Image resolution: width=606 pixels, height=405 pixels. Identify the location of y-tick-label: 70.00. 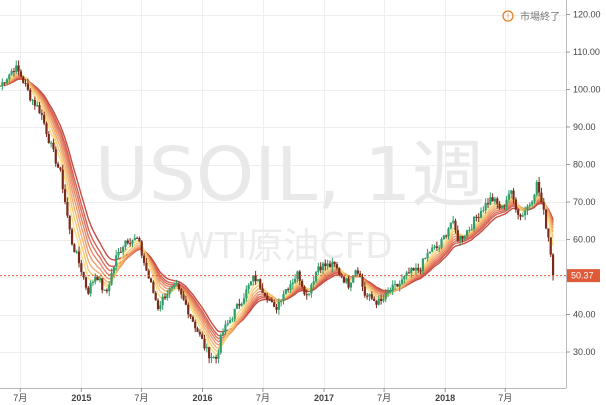
(584, 202).